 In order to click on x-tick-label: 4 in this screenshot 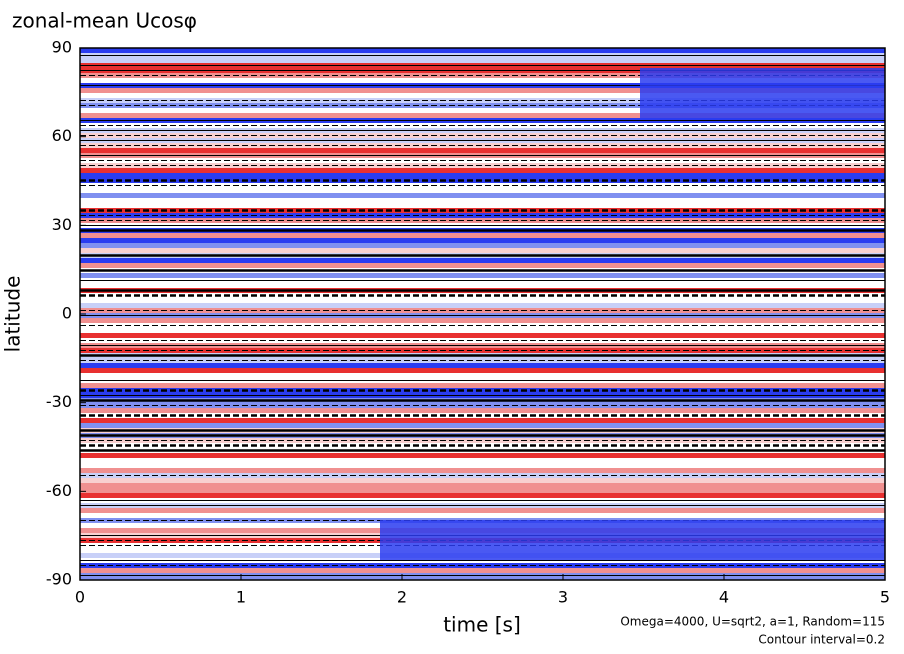, I will do `click(724, 597)`.